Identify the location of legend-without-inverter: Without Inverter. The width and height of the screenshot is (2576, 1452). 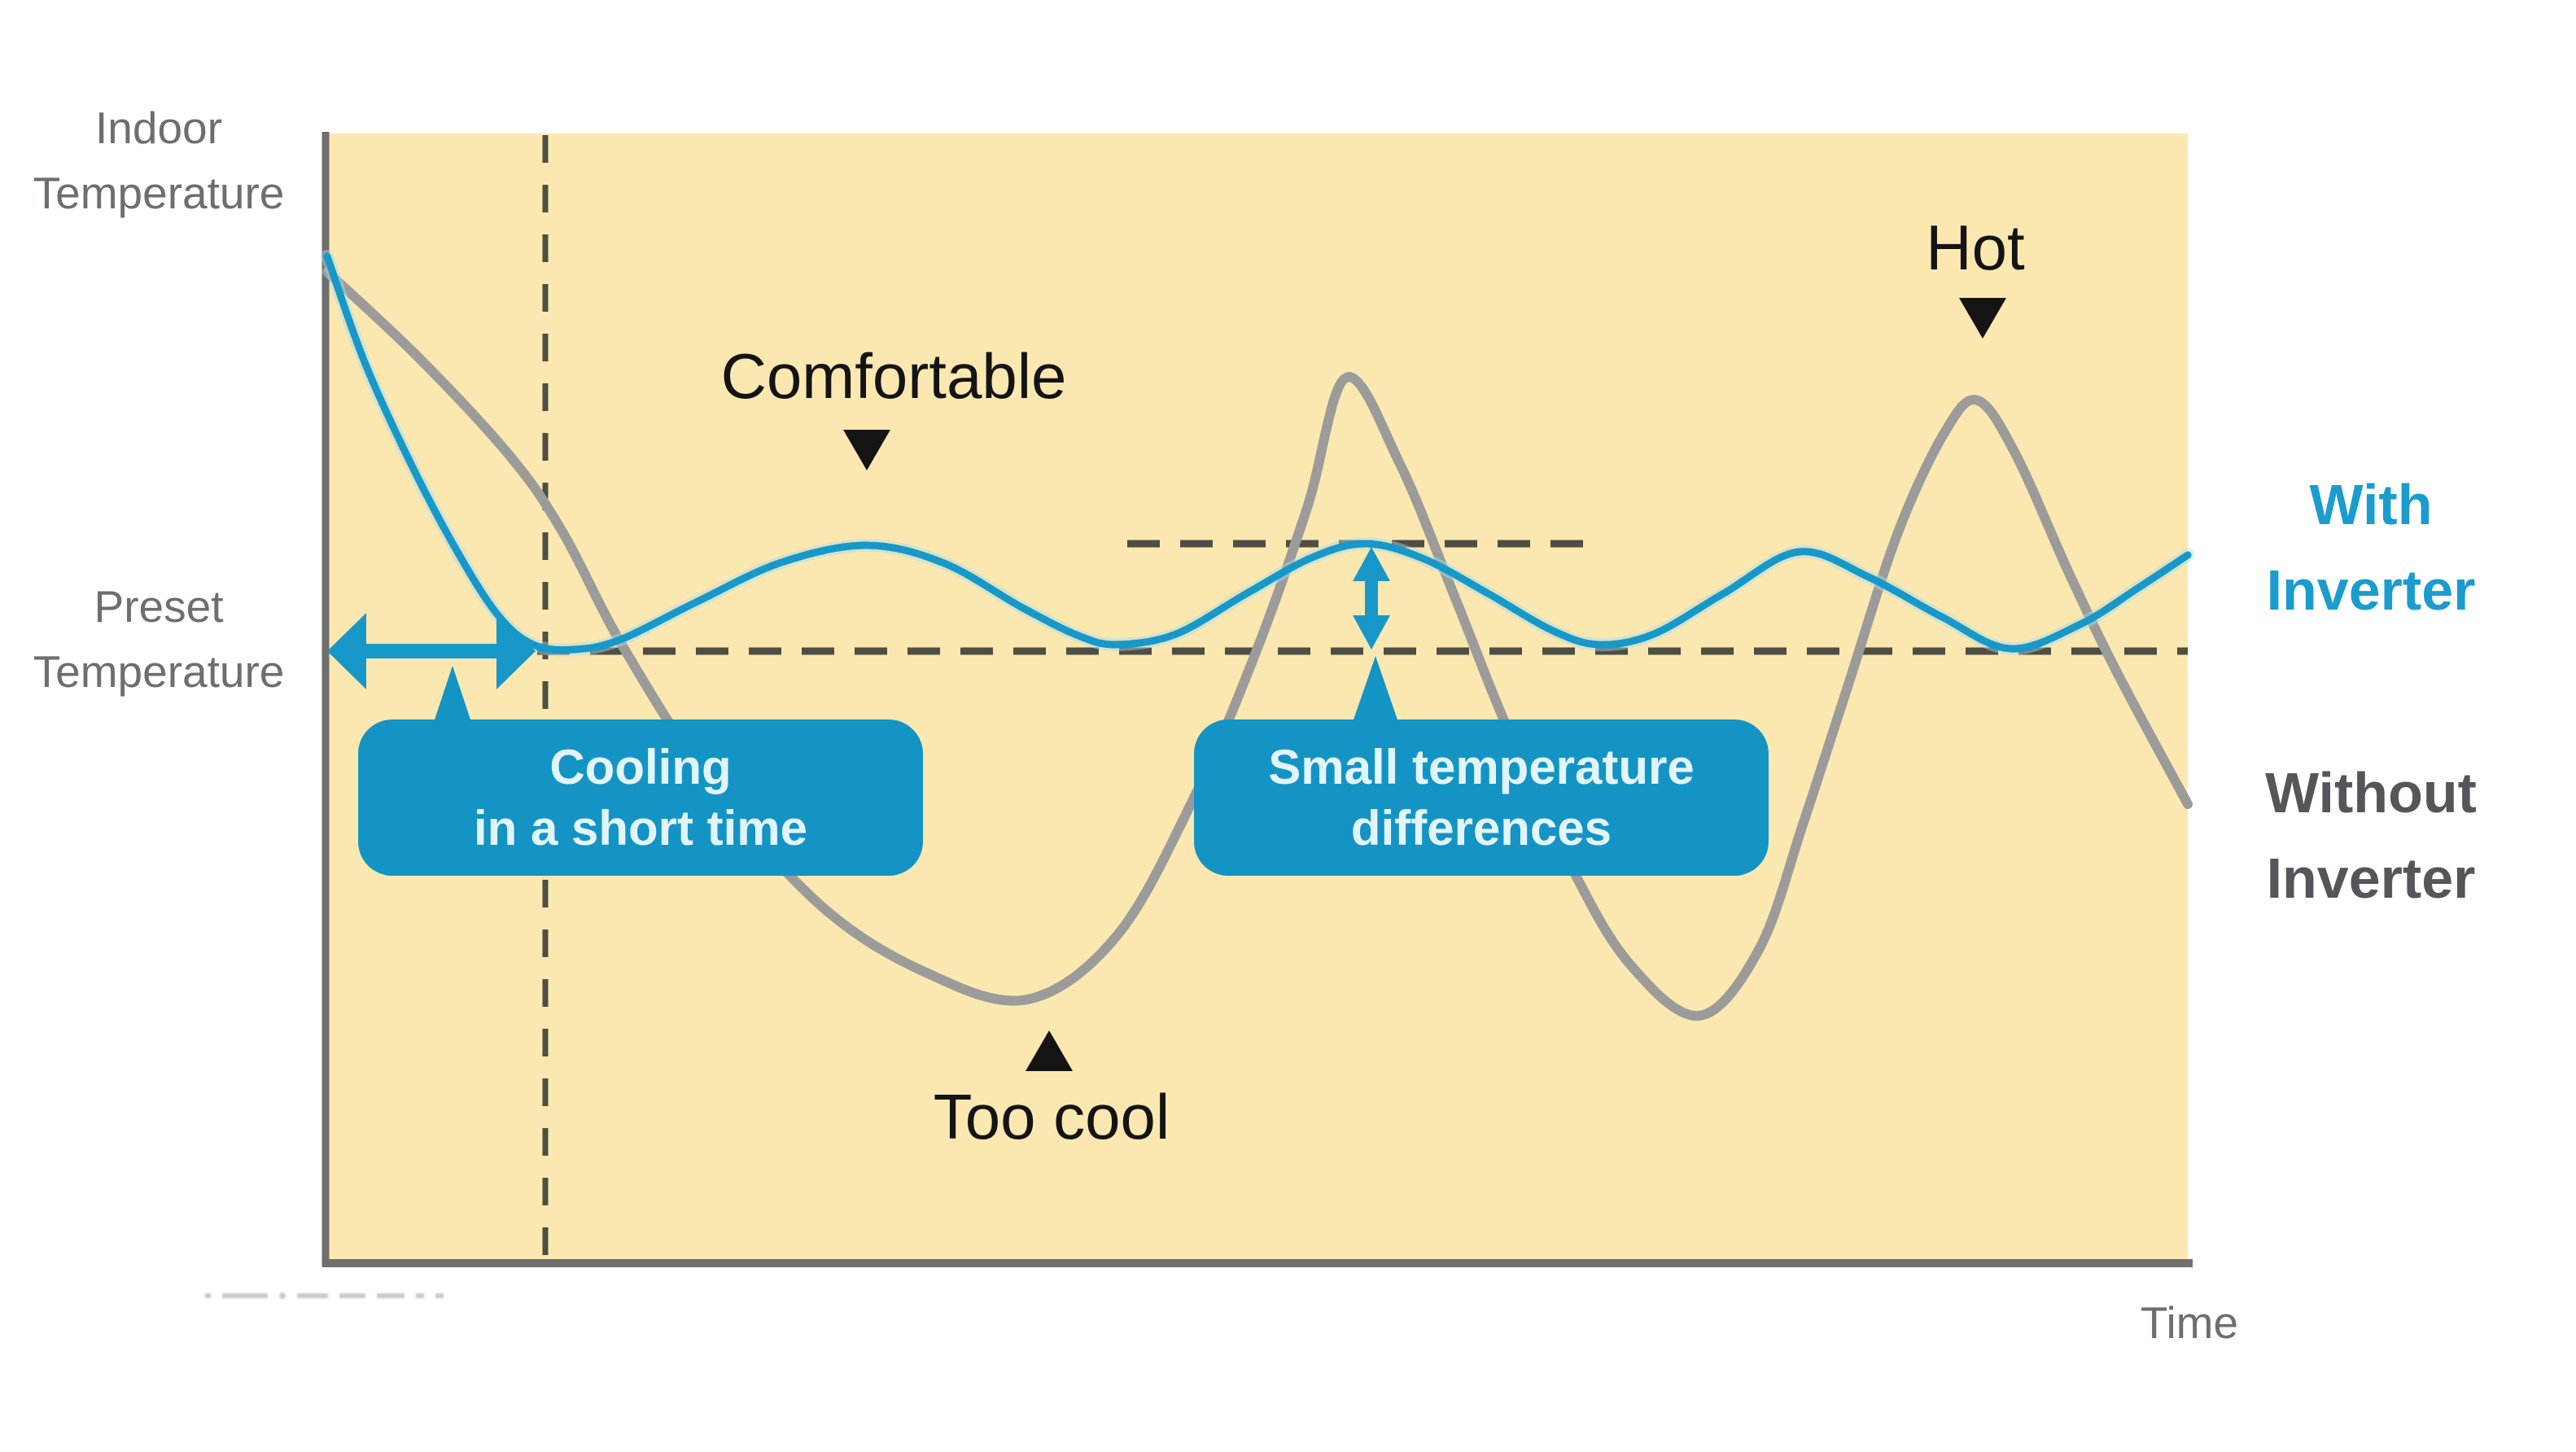
(2371, 835).